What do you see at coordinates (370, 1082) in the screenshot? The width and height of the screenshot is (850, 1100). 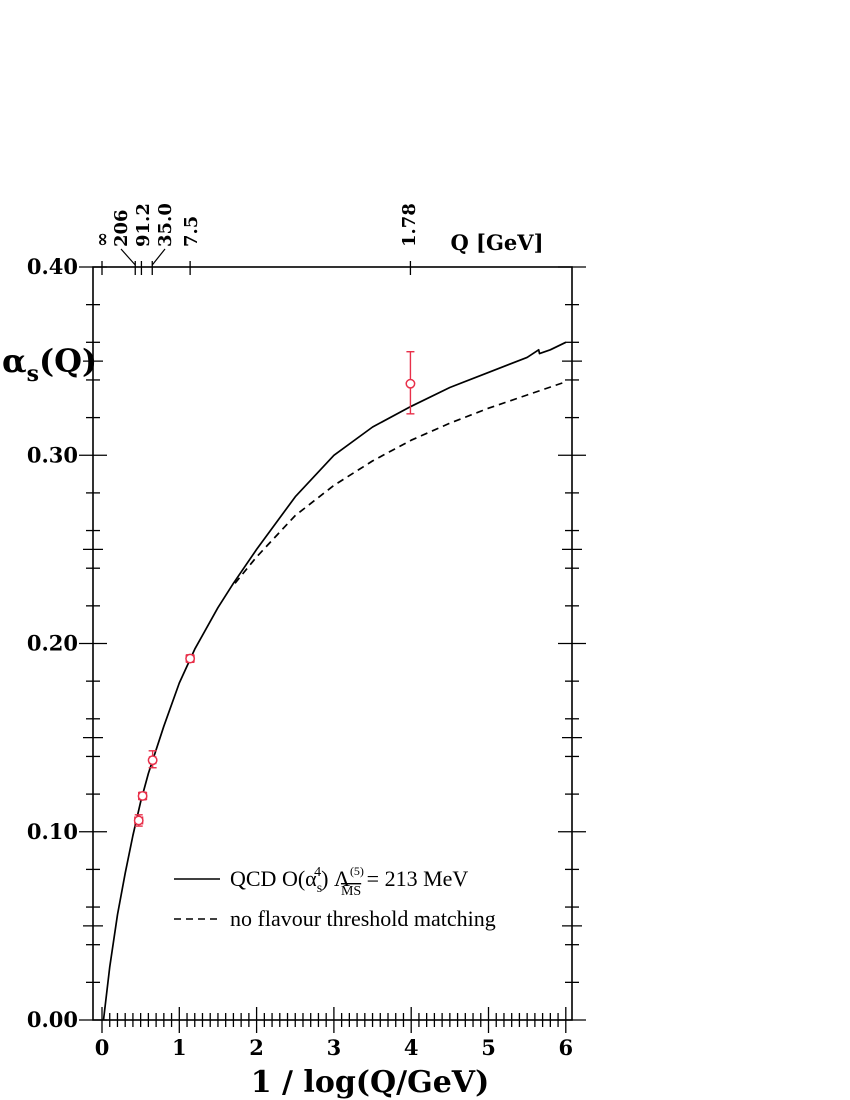 I see `x-axis-label: 1 / log(Q/GeV)` at bounding box center [370, 1082].